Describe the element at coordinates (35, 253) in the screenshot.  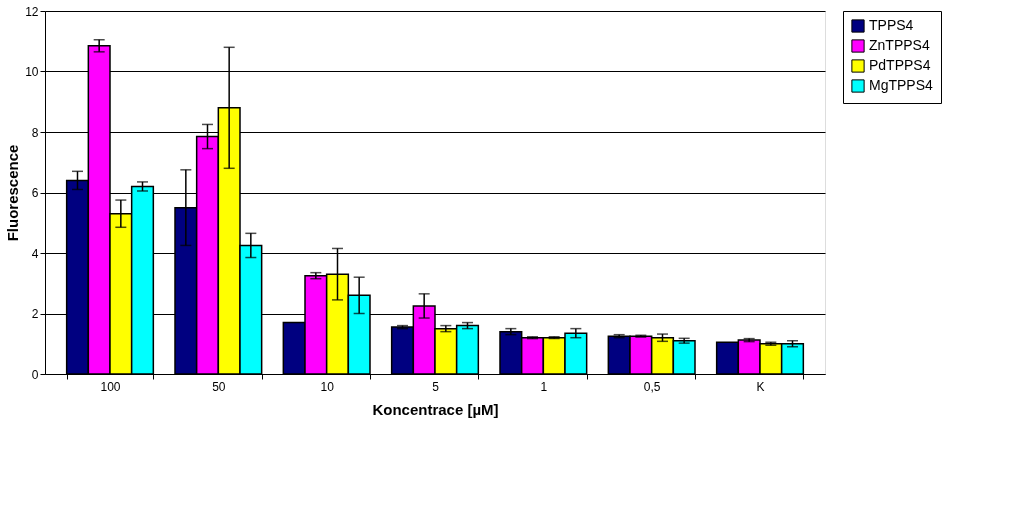
I see `y-tick-label: 4` at that location.